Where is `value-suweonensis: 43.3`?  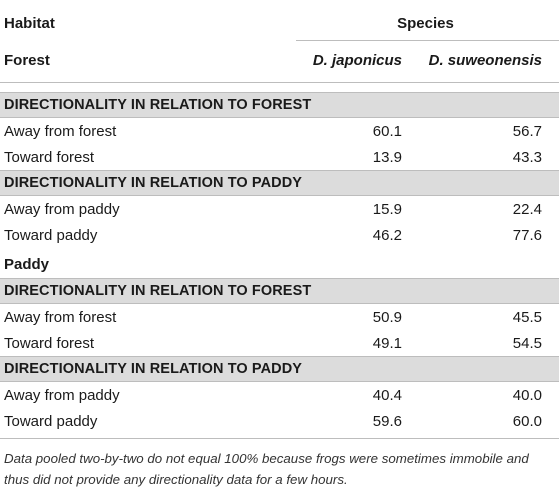
value-suweonensis: 43.3 is located at coordinates (527, 157).